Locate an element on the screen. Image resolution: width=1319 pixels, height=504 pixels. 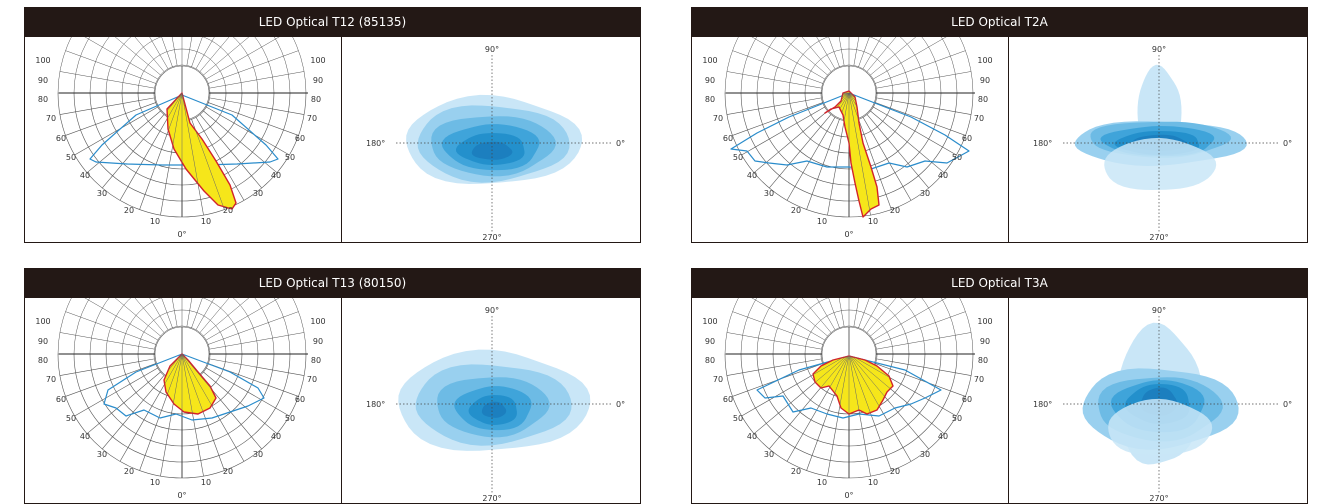
panel-divider is located at coordinates (1008, 139).